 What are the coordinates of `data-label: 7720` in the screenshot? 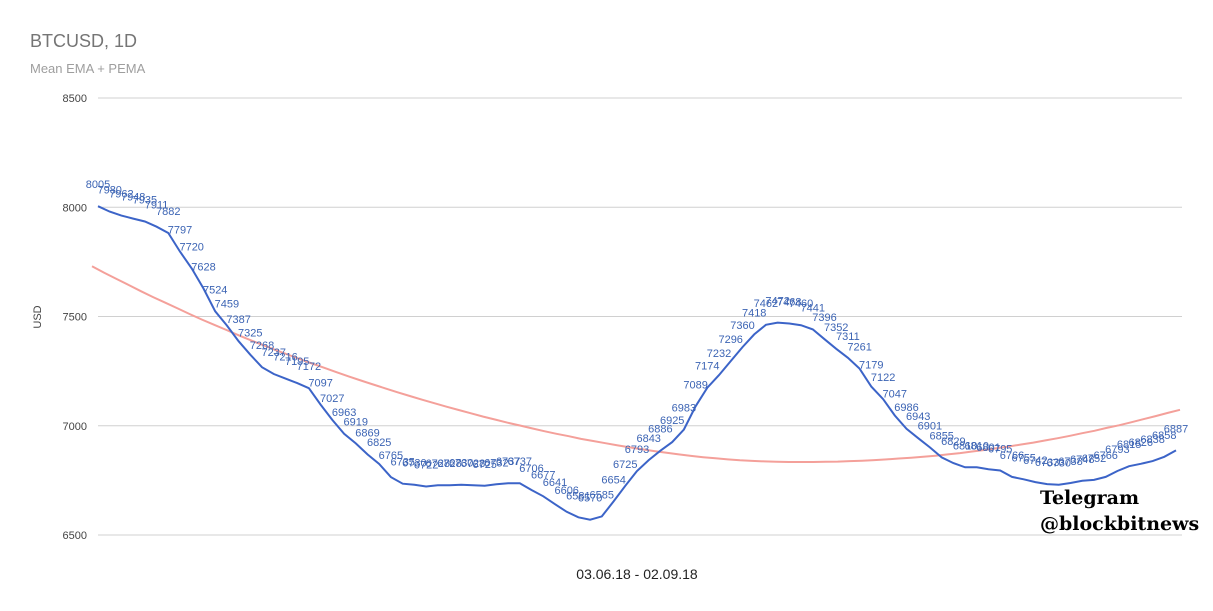 It's located at (191, 247).